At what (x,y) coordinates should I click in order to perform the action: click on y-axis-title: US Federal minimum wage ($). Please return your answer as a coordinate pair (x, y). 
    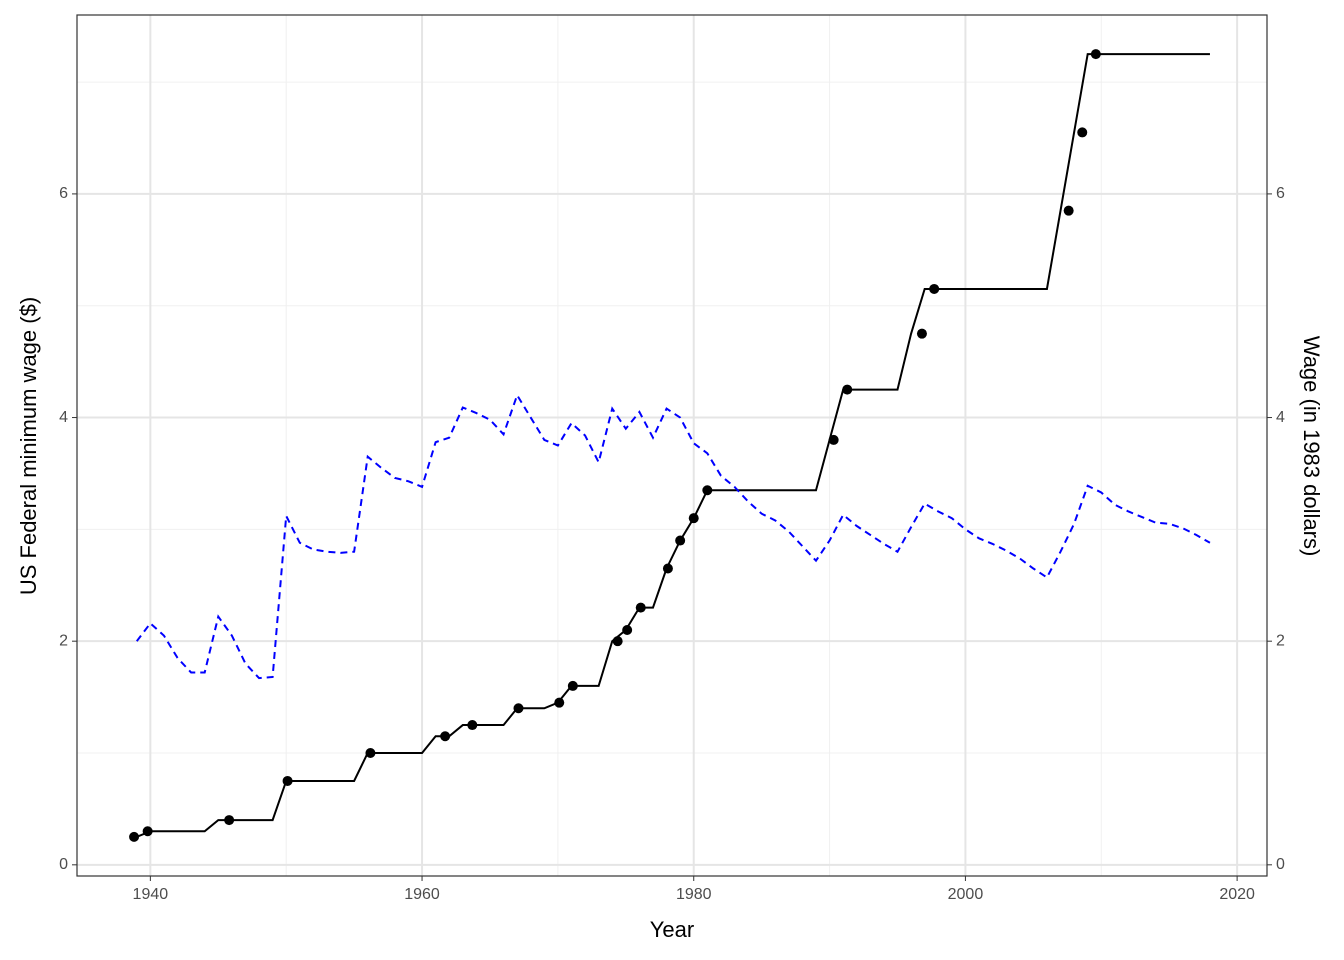
    Looking at the image, I should click on (28, 446).